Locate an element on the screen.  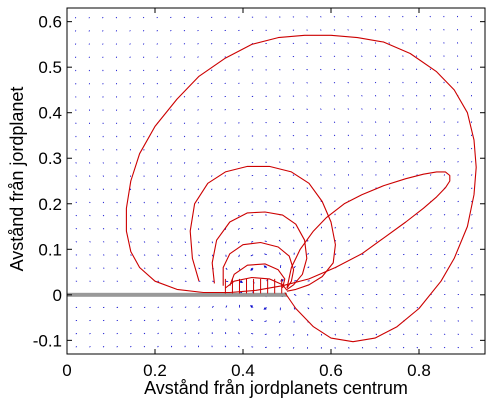
vector-arrow-head is located at coordinates (252, 269).